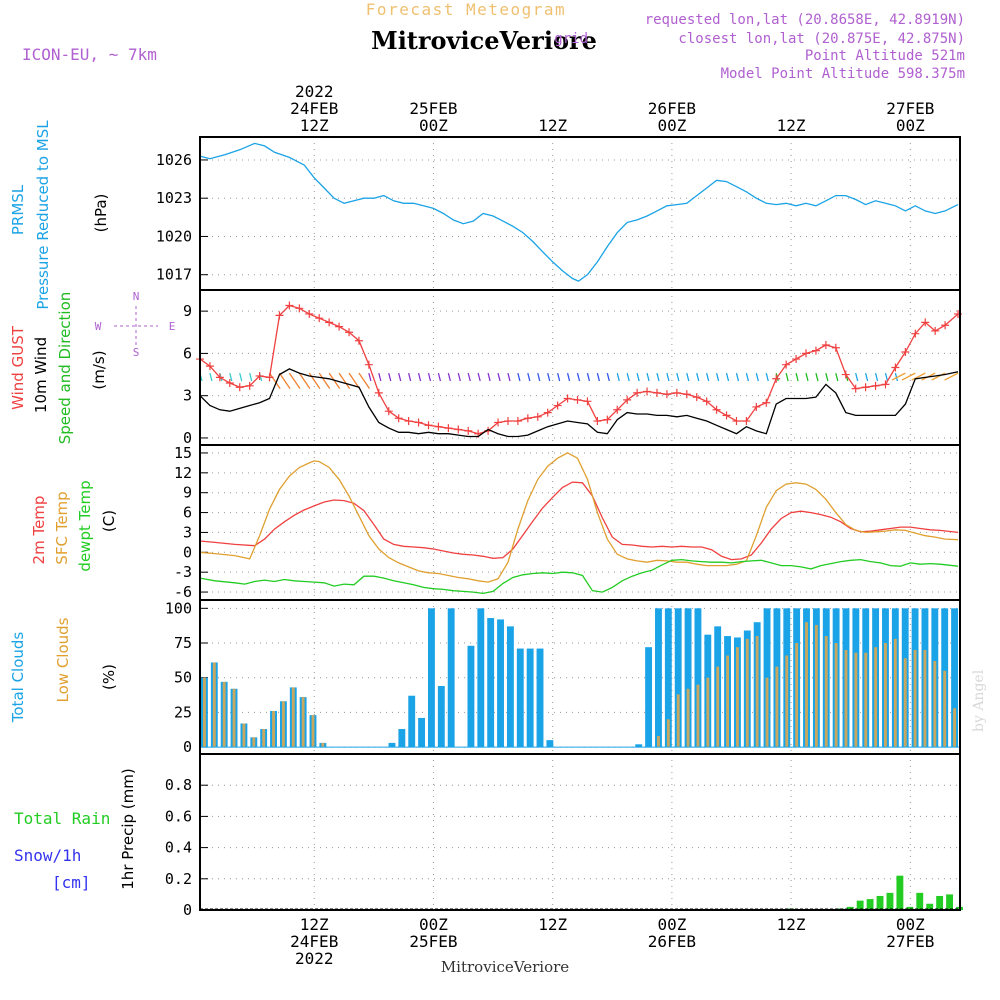  Describe the element at coordinates (979, 700) in the screenshot. I see `watermark: by Angel` at that location.